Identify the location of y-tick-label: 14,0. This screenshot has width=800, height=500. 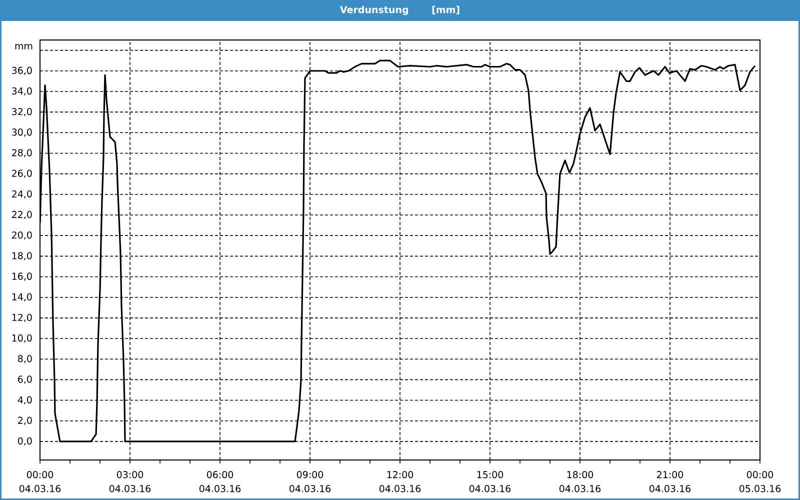
(22, 297).